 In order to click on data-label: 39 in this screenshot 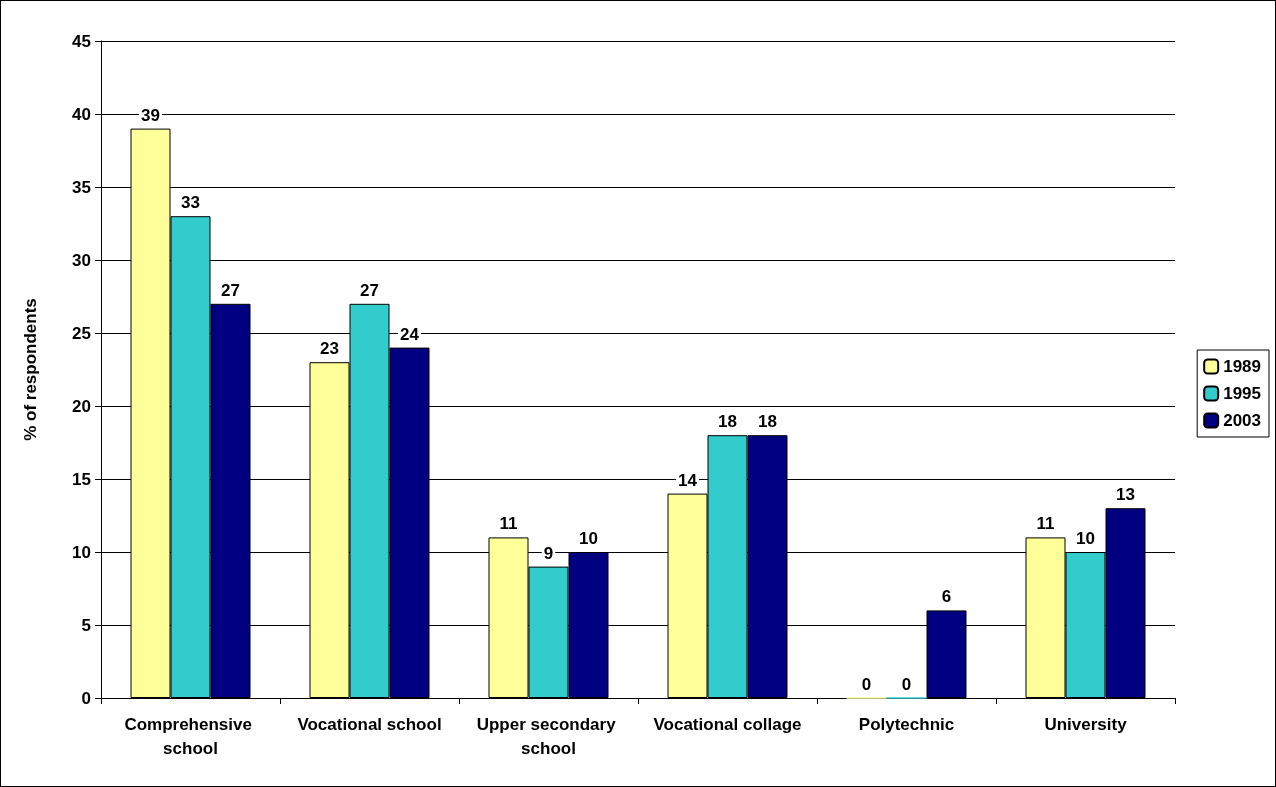, I will do `click(150, 115)`.